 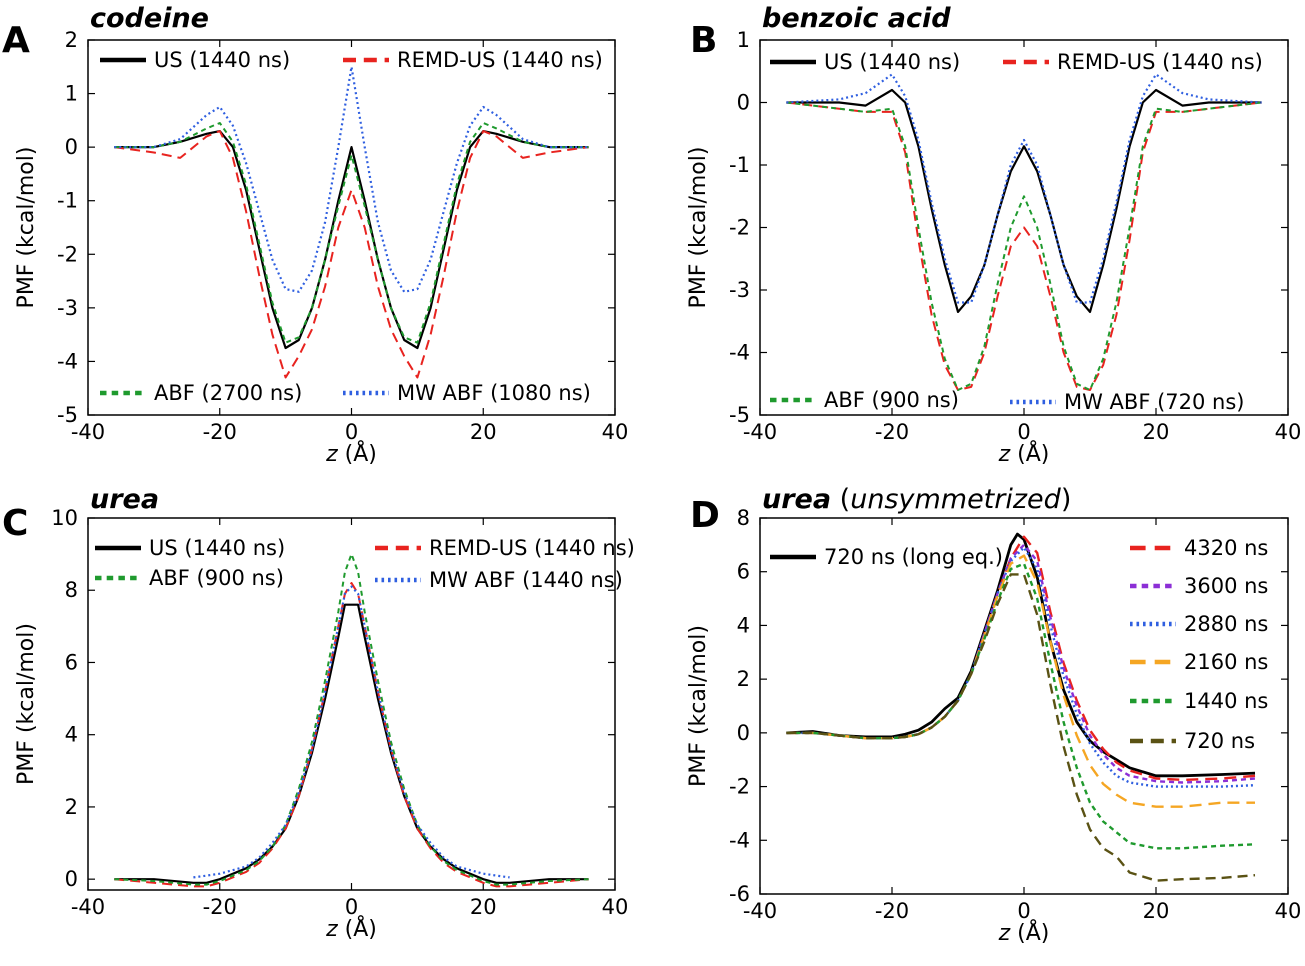 What do you see at coordinates (916, 499) in the screenshot?
I see `panel-title: urea (unsymmetrized)` at bounding box center [916, 499].